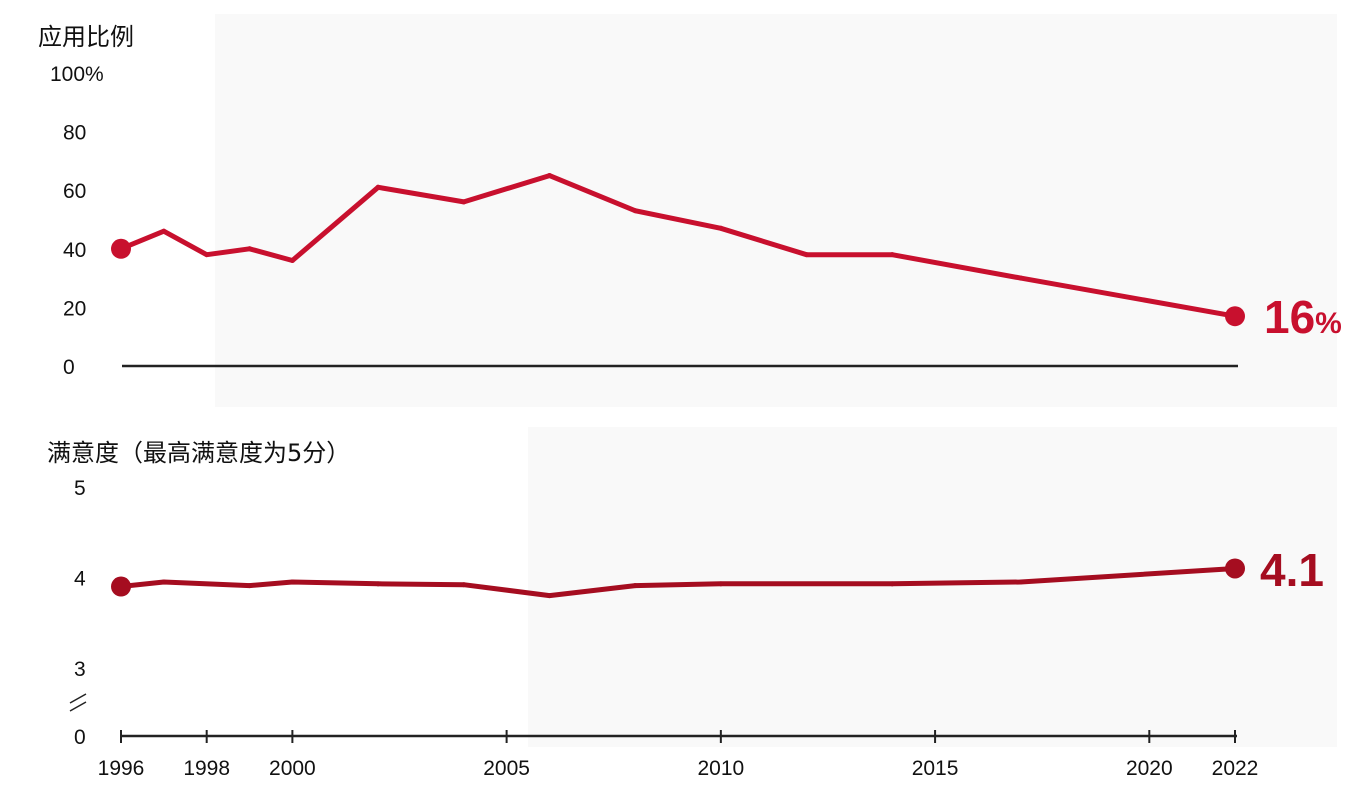  Describe the element at coordinates (206, 768) in the screenshot. I see `x-tick-label: 1998` at that location.